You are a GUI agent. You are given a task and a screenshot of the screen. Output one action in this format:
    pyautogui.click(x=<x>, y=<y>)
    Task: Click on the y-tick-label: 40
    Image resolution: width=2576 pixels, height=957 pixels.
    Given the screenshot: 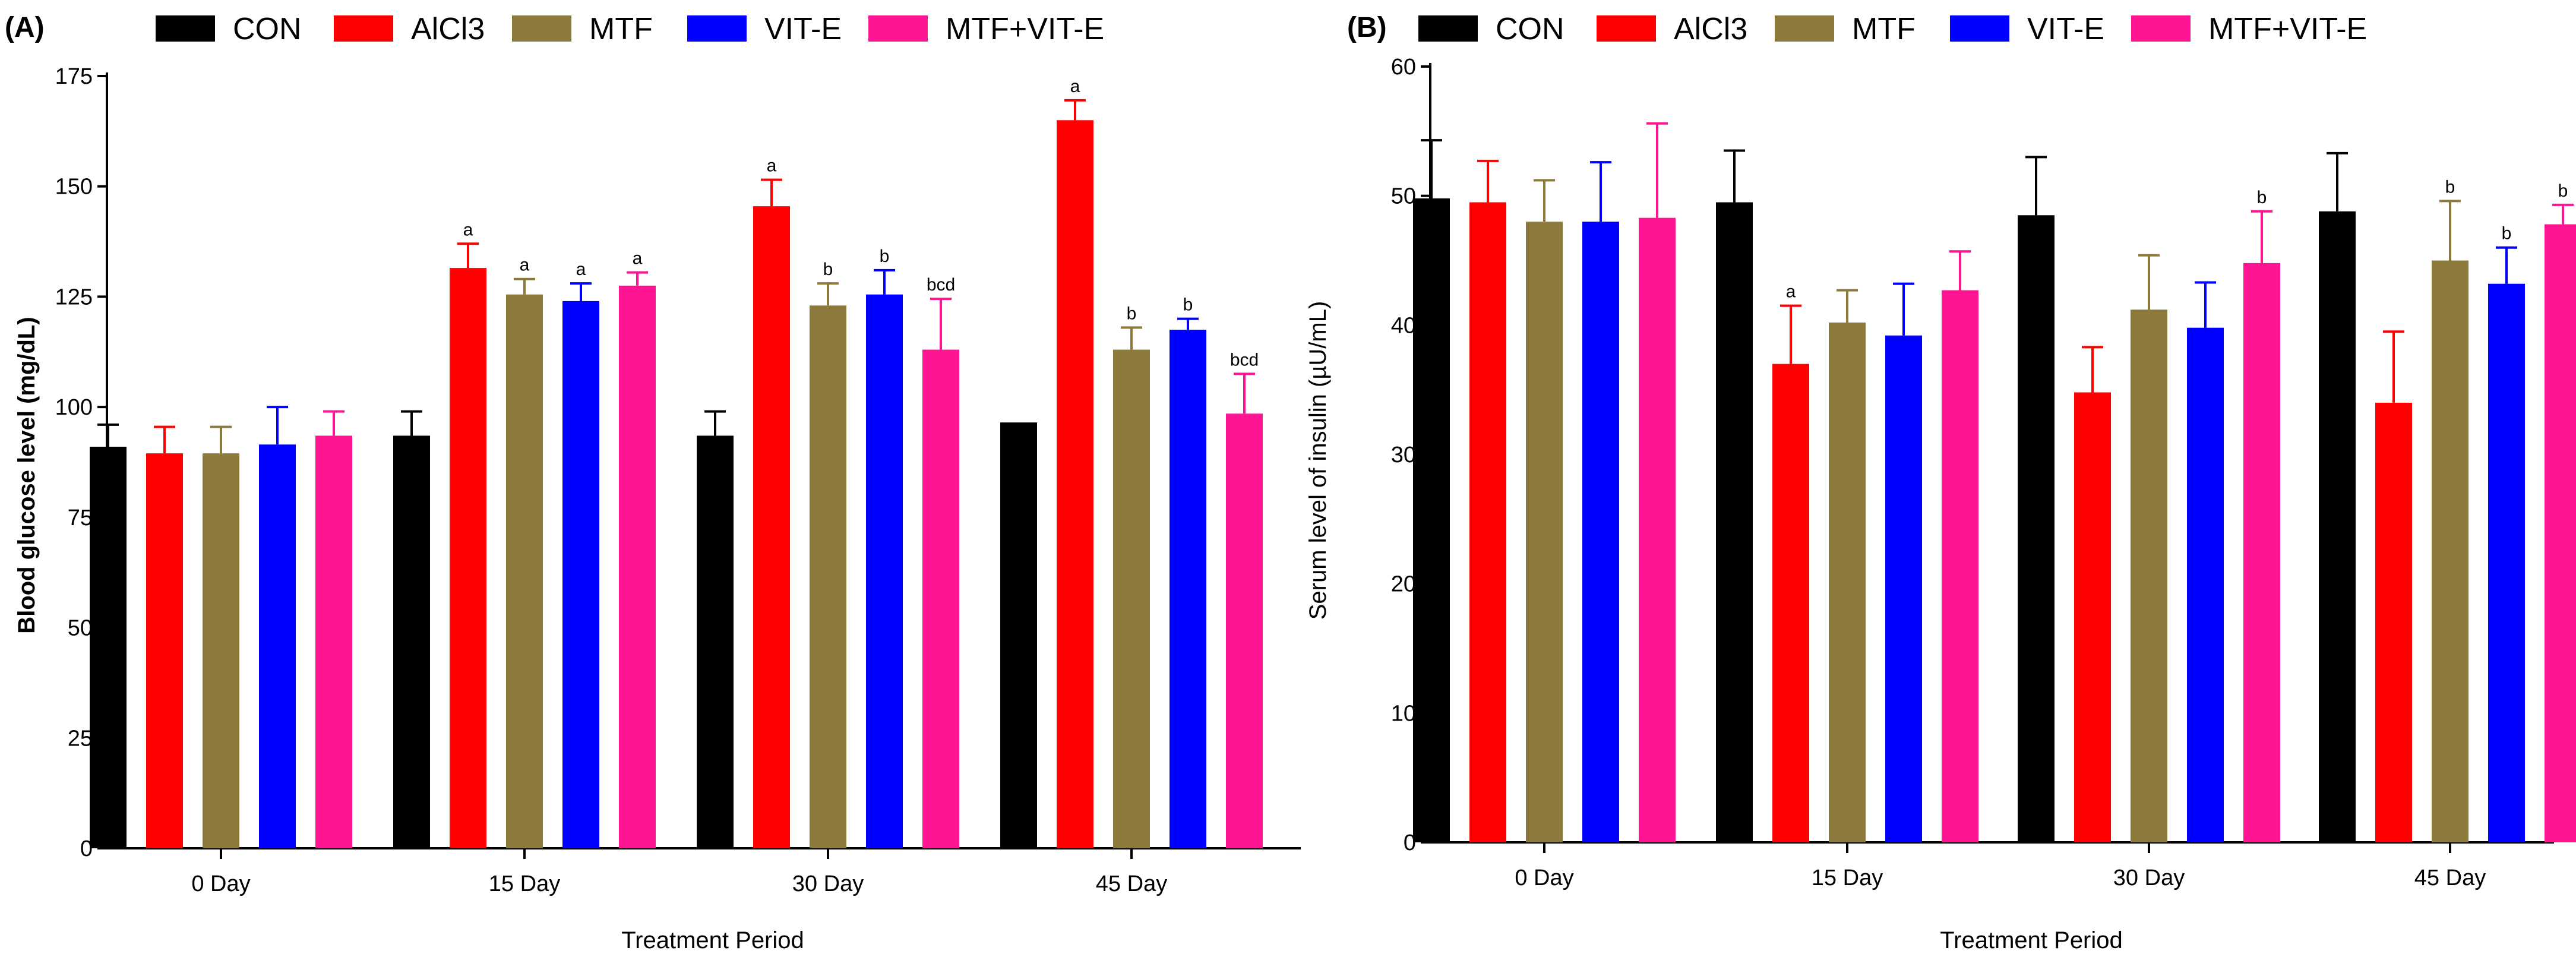 What is the action you would take?
    pyautogui.click(x=1403, y=325)
    